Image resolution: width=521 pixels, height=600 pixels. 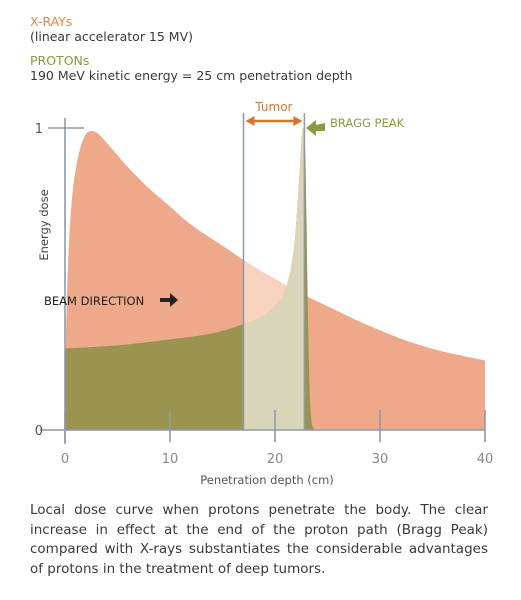 What do you see at coordinates (170, 459) in the screenshot?
I see `x-tick-label: 10` at bounding box center [170, 459].